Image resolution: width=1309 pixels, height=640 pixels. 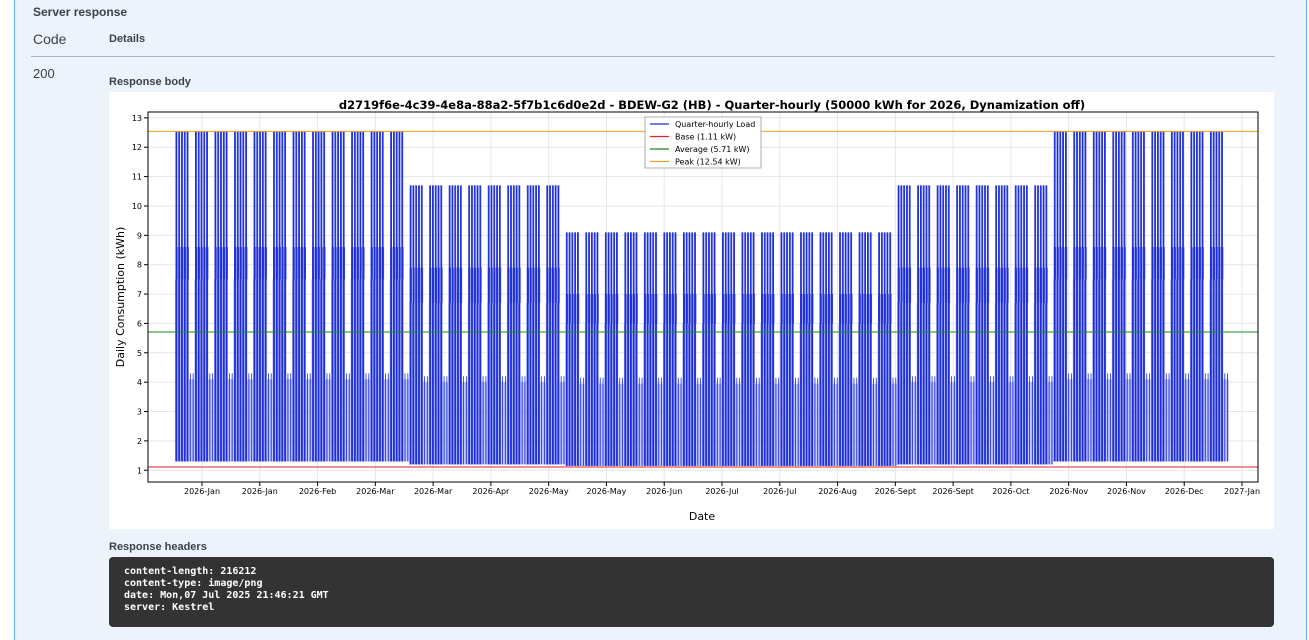 I want to click on y-tick-label: 10, so click(x=137, y=206).